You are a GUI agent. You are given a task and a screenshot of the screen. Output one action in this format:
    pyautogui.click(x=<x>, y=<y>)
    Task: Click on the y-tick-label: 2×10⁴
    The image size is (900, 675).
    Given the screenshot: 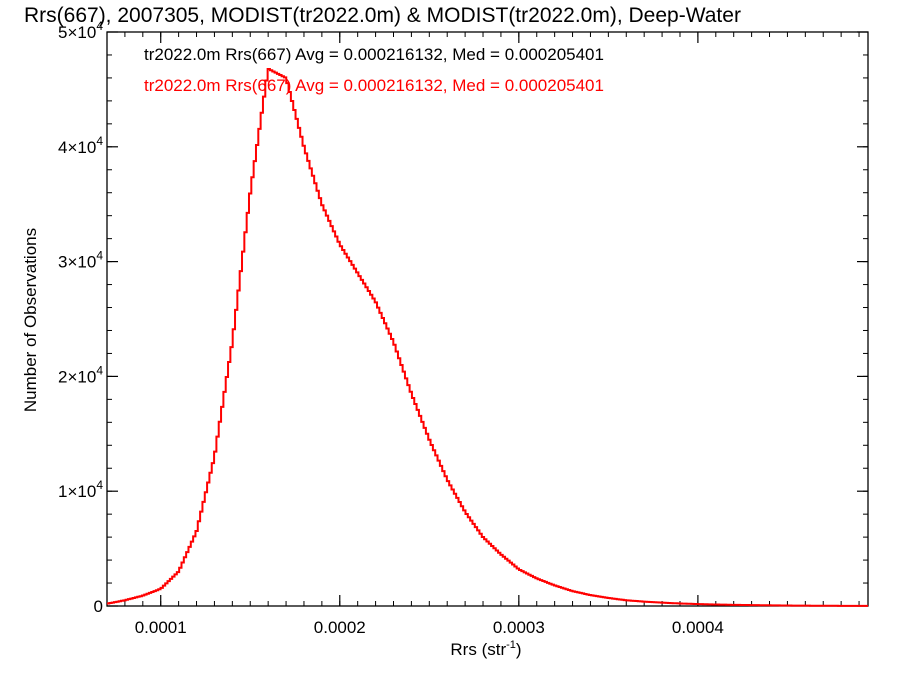 What is the action you would take?
    pyautogui.click(x=80, y=374)
    